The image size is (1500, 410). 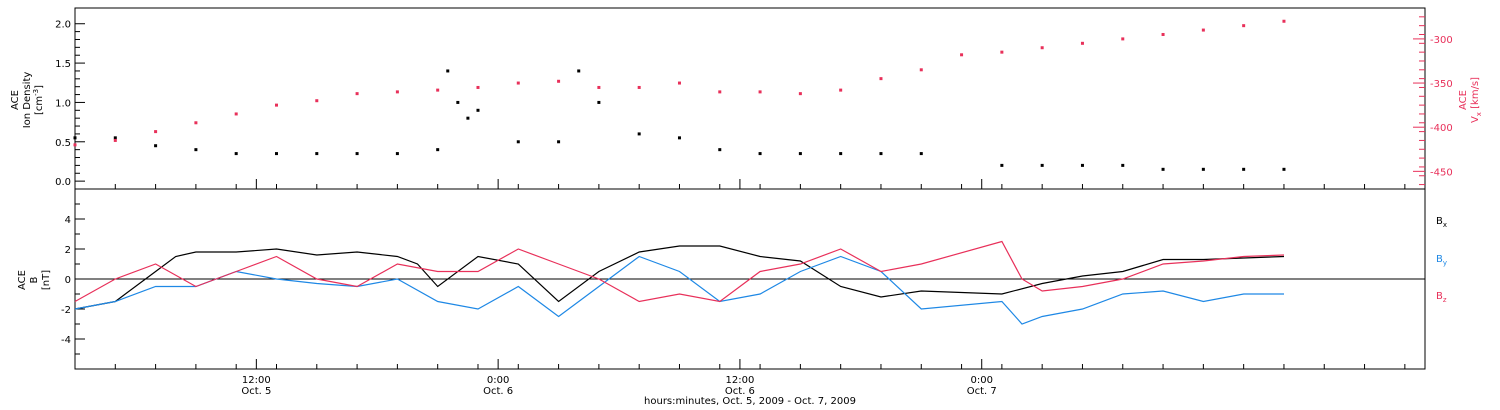 What do you see at coordinates (38, 100) in the screenshot?
I see `top-left-unit: [cm-3]` at bounding box center [38, 100].